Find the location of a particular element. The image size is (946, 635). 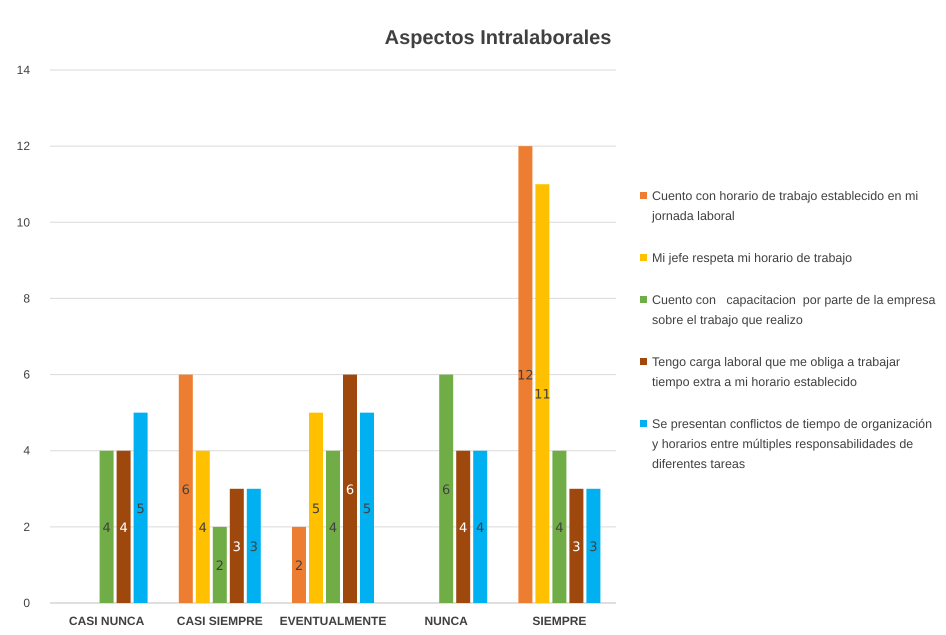

x-tick-label: NUNCA is located at coordinates (446, 621).